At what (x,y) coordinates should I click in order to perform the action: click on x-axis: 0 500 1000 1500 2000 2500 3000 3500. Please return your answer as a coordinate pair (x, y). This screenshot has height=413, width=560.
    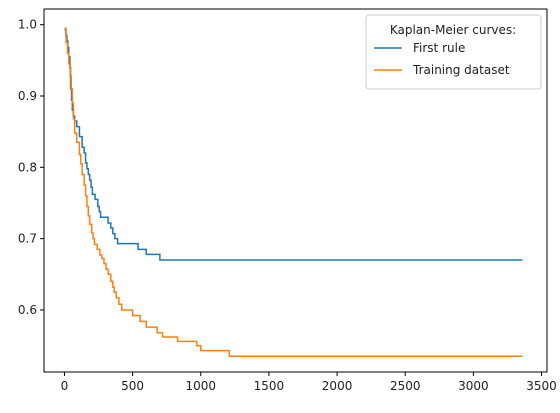
    Looking at the image, I should click on (309, 382).